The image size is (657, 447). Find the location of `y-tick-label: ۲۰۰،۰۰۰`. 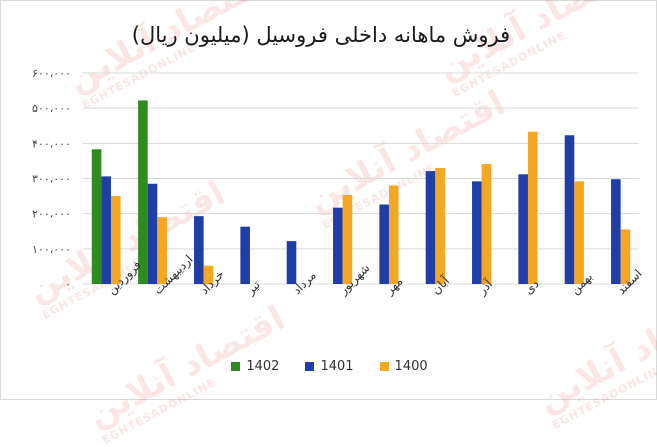

y-tick-label: ۲۰۰،۰۰۰ is located at coordinates (51, 214).